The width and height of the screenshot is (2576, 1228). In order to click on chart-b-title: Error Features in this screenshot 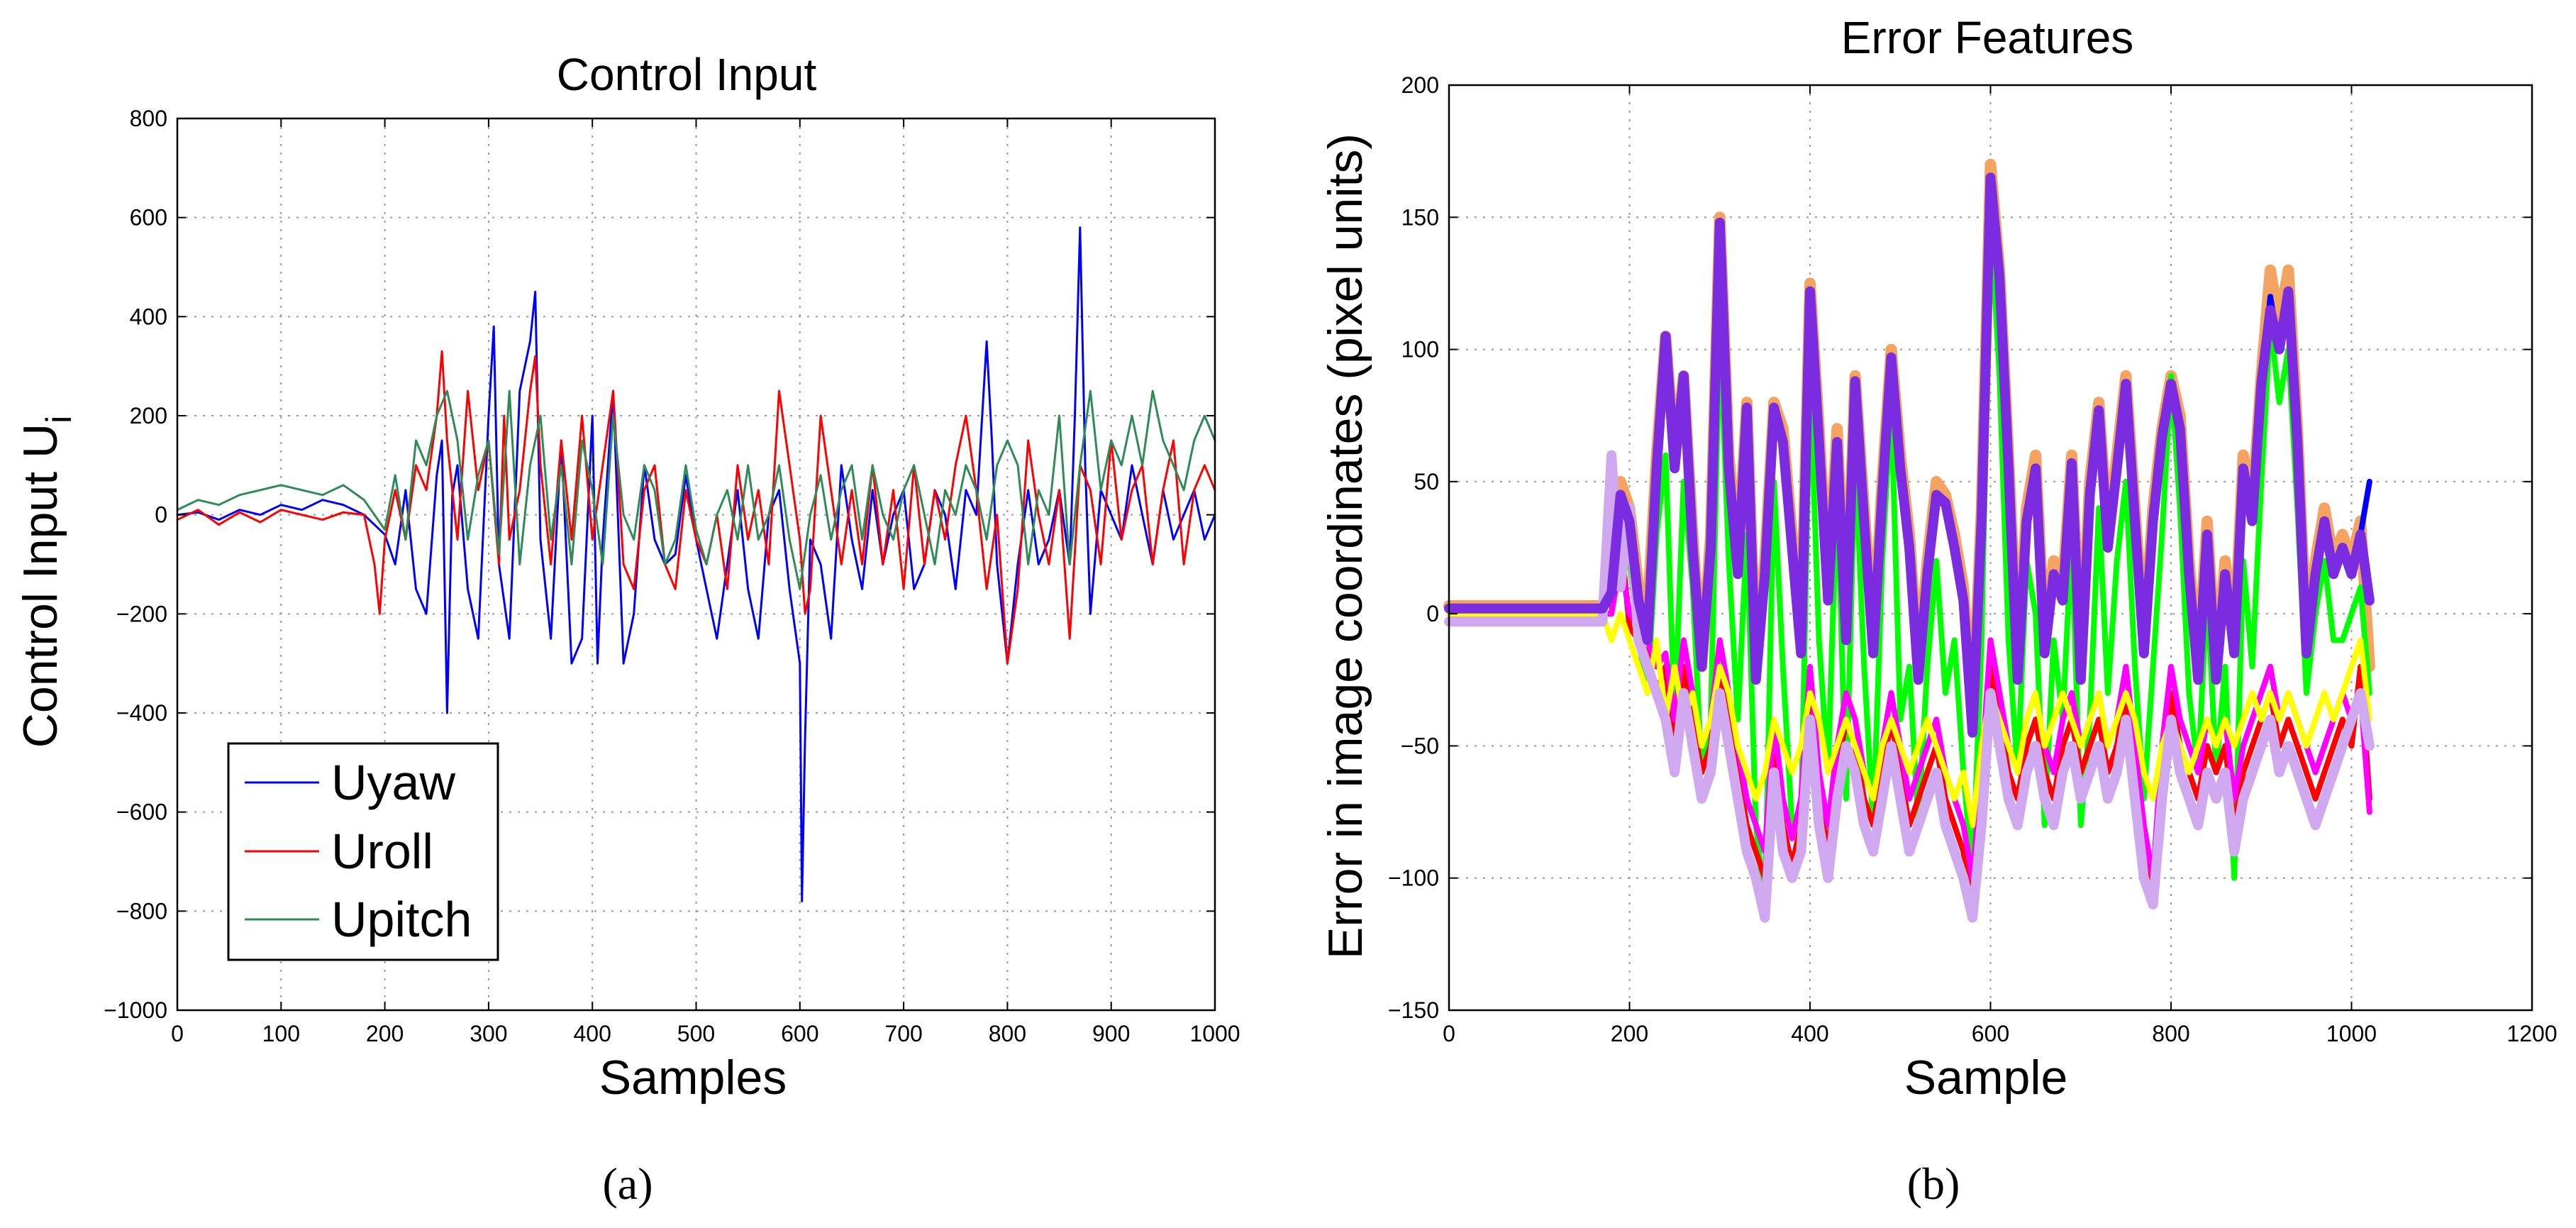, I will do `click(1987, 37)`.